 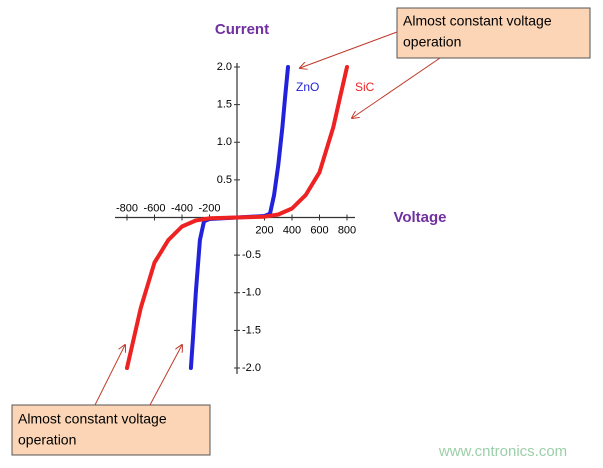 What do you see at coordinates (365, 87) in the screenshot?
I see `legend-label: SiC` at bounding box center [365, 87].